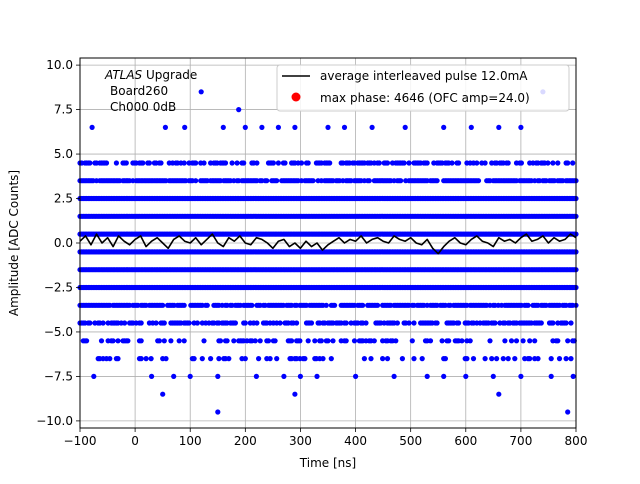 The height and width of the screenshot is (484, 640). Describe the element at coordinates (14, 243) in the screenshot. I see `y-axis-label: Amplitude [ADC Counts]` at that location.